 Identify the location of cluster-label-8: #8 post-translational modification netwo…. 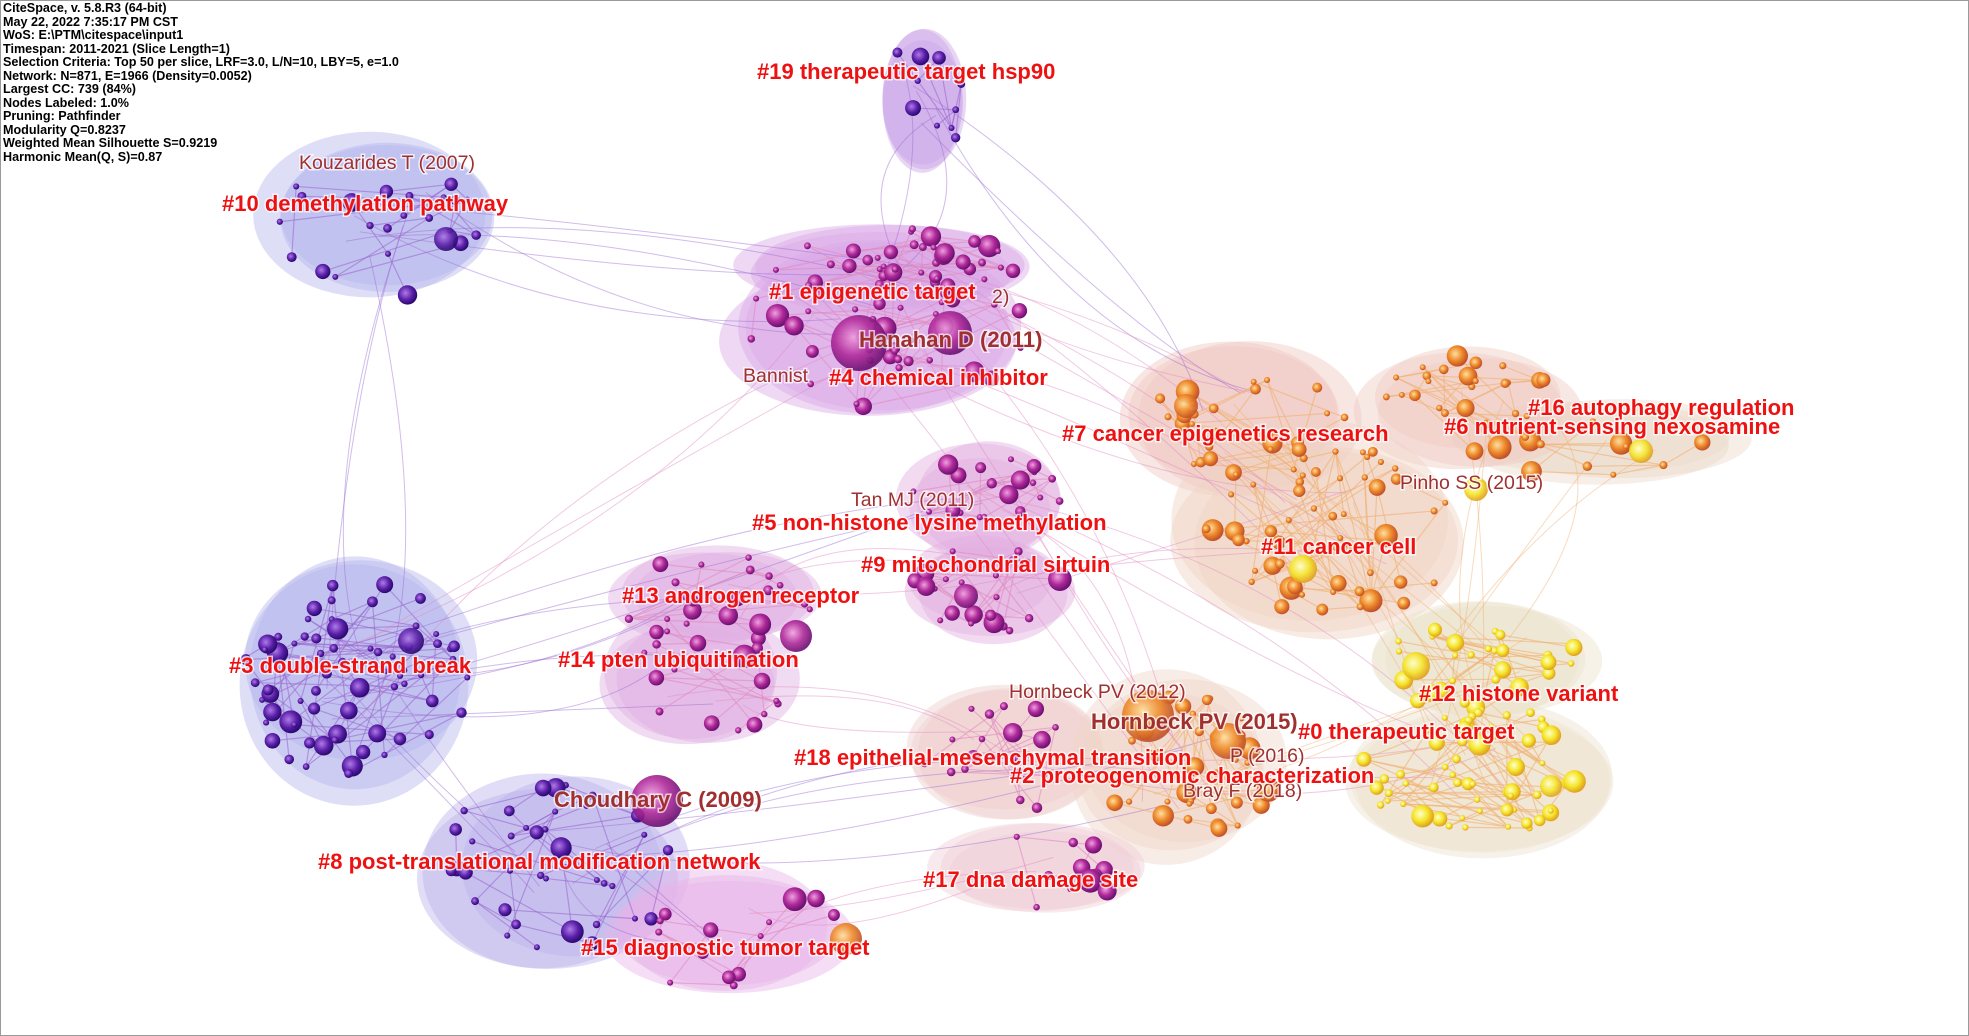
(539, 861).